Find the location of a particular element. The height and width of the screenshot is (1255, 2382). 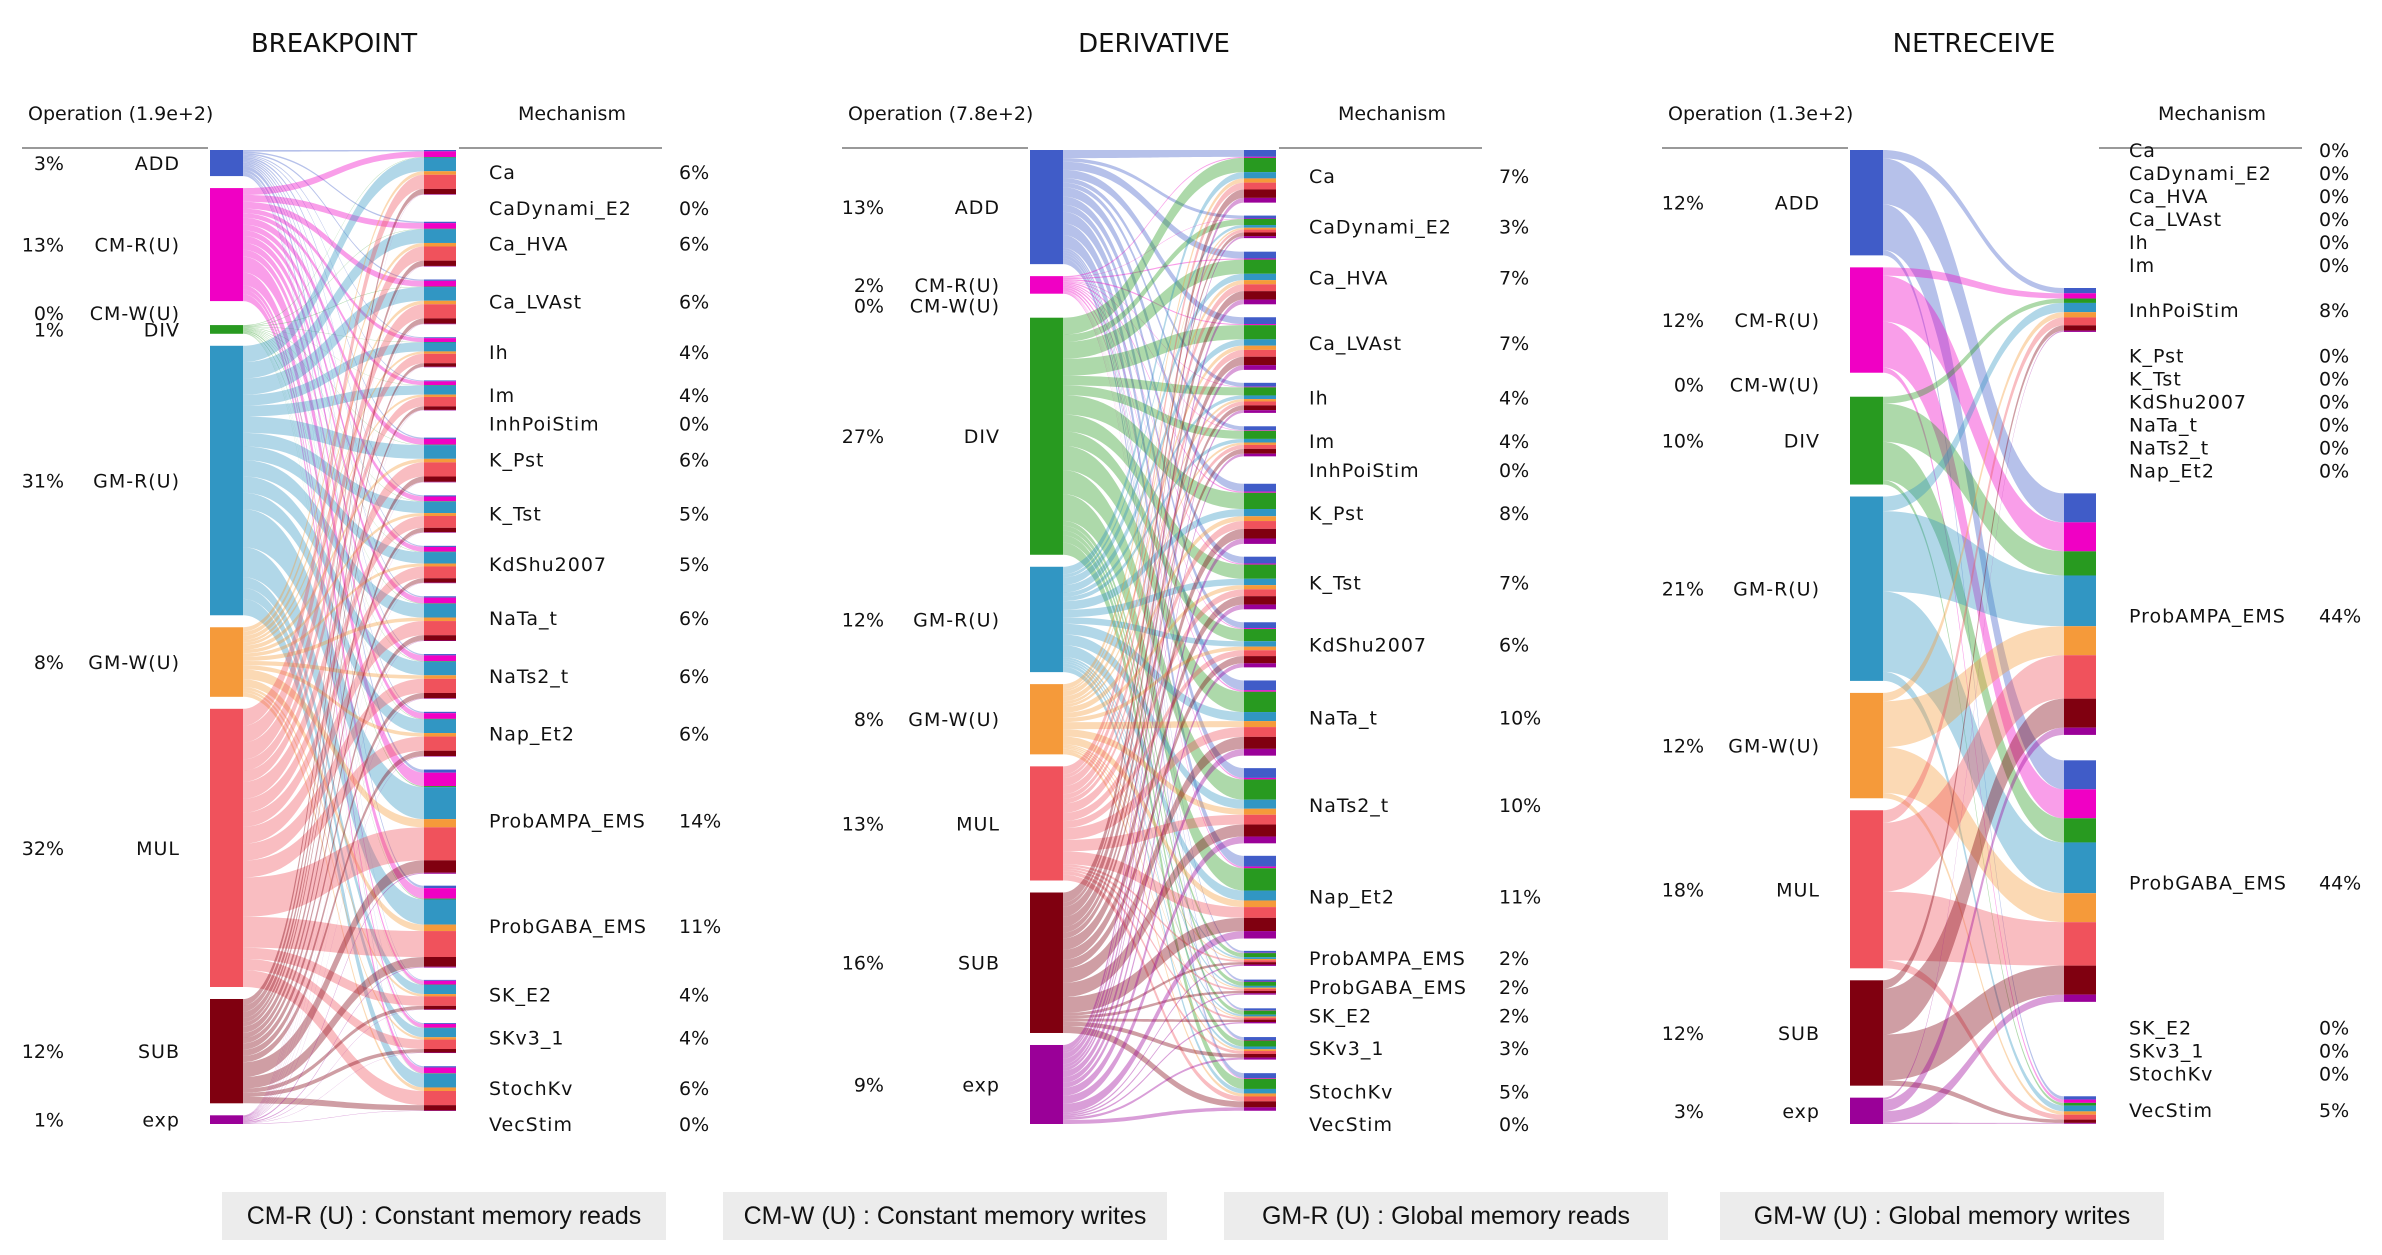

link-gm-r(u)-kdshu2007 is located at coordinates (1153, 632).